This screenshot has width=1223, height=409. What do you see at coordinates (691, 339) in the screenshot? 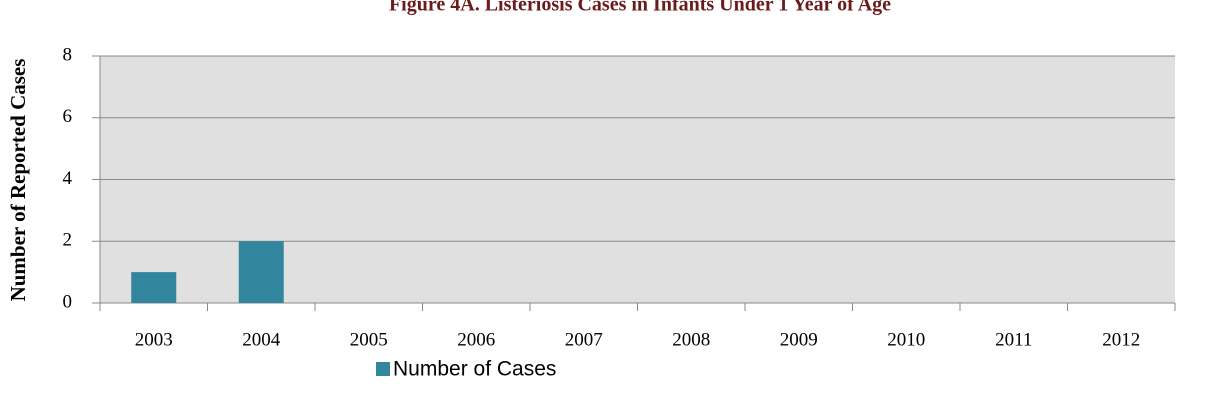
I see `x-tick-label: 2008` at bounding box center [691, 339].